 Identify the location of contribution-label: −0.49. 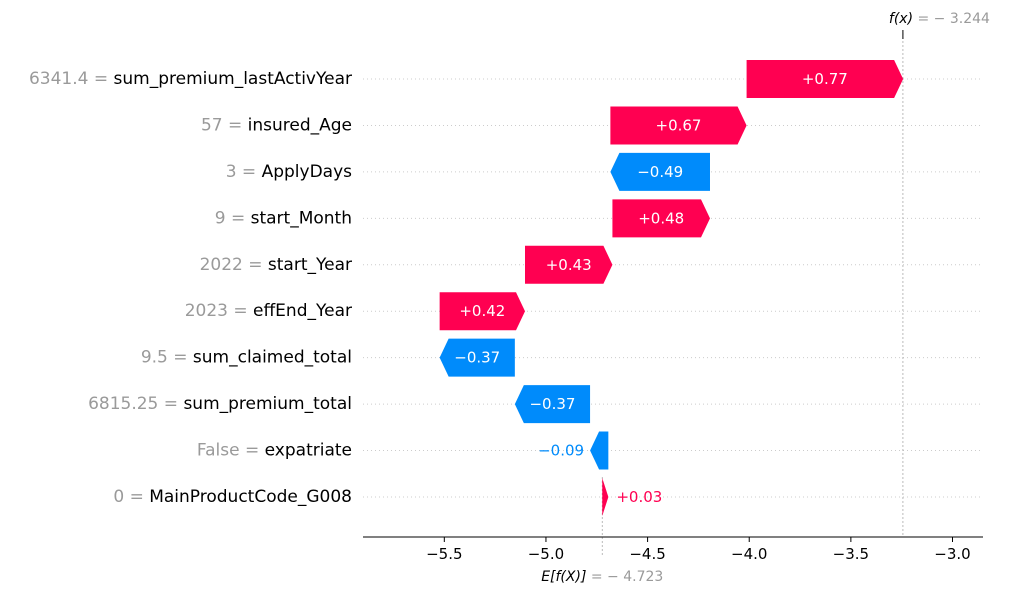
(660, 172).